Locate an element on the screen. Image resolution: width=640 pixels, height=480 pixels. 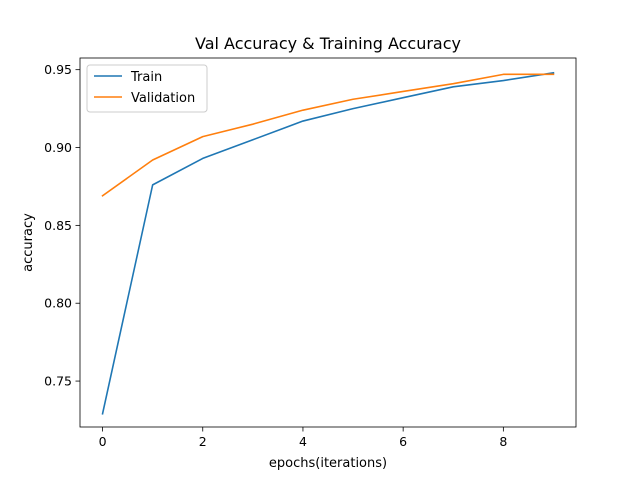
y-tick-label: 0.75 is located at coordinates (58, 381).